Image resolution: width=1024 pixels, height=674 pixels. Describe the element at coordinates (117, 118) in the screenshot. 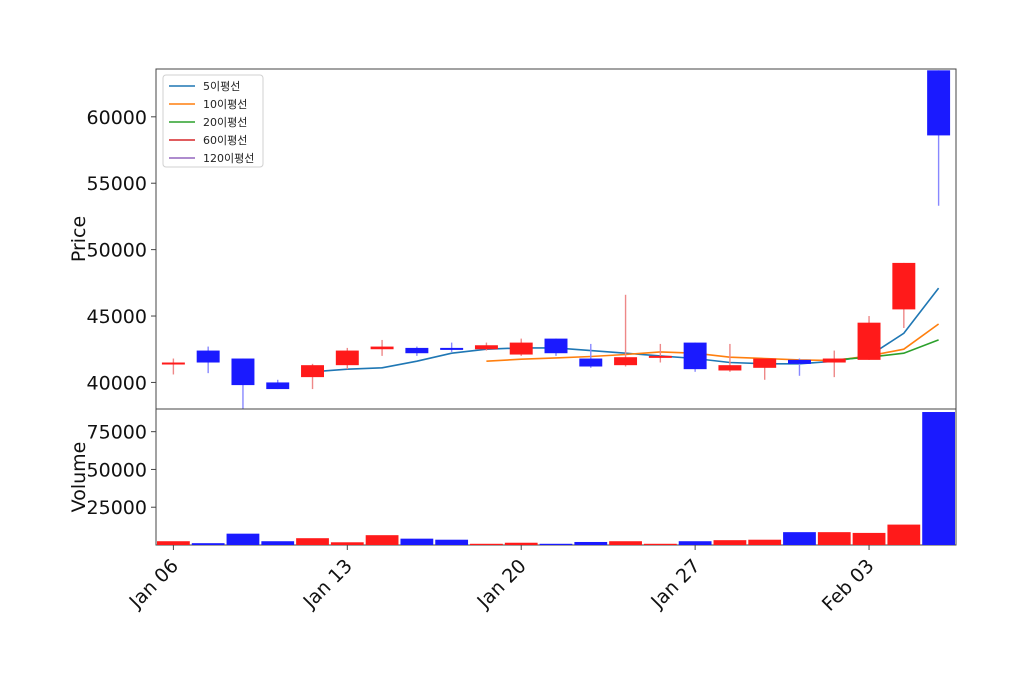

I see `price-tick-label: 60000` at that location.